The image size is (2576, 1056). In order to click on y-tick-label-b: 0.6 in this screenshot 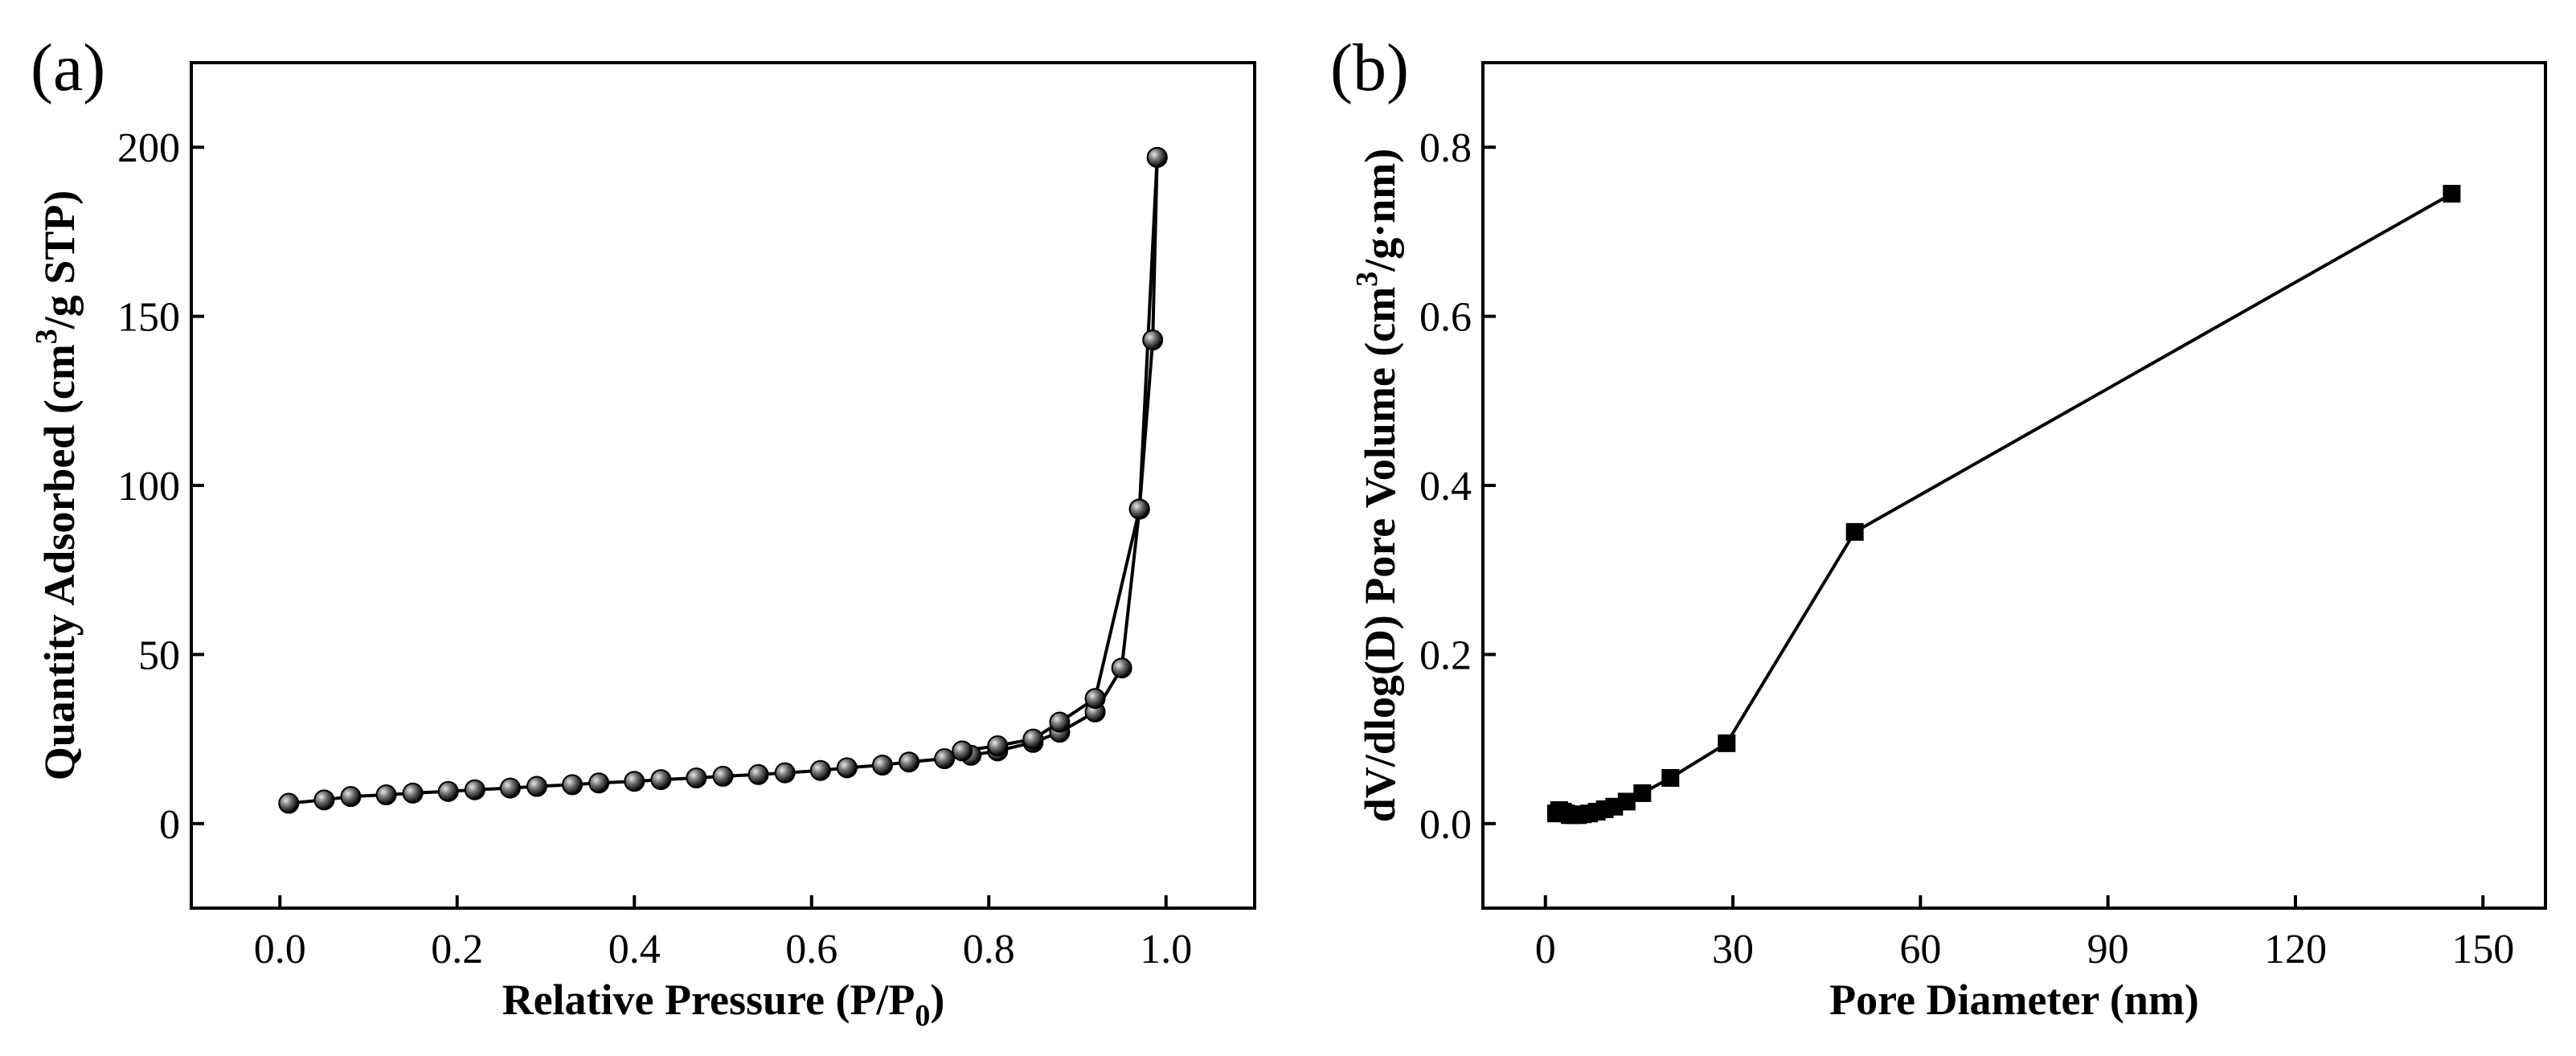, I will do `click(1445, 318)`.